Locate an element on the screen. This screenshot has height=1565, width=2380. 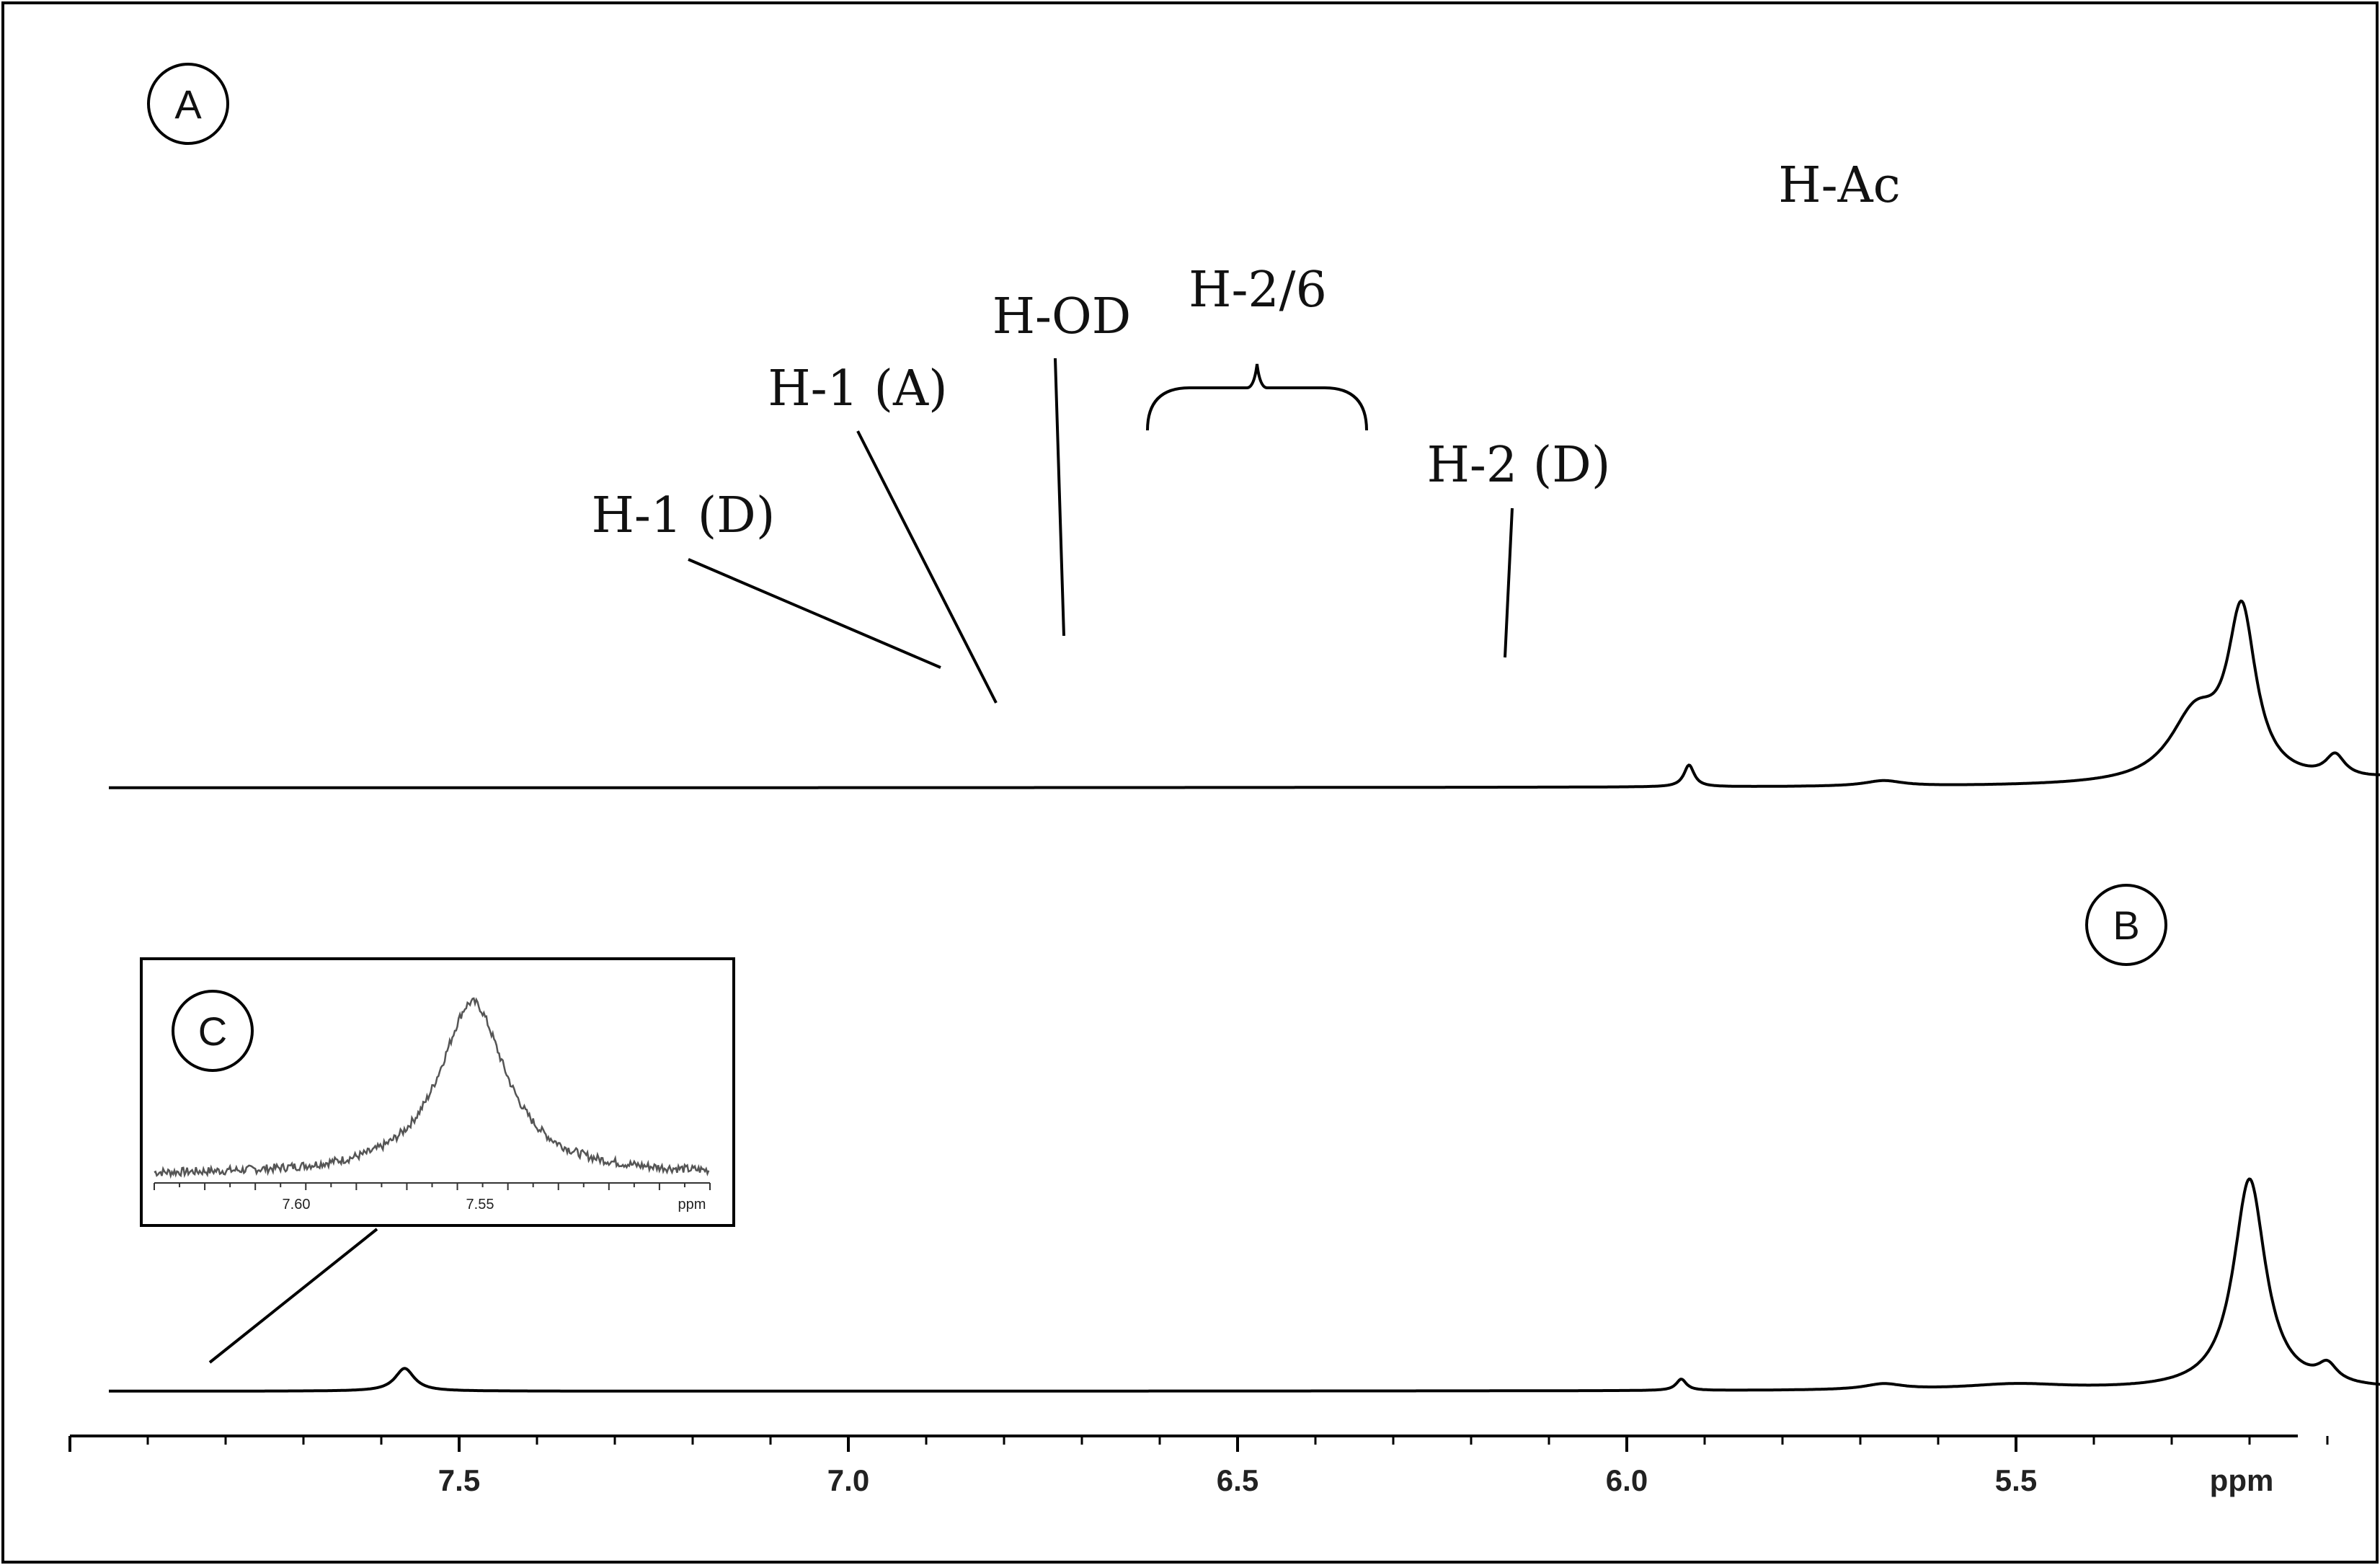
label-h2-d: H-2 (D) is located at coordinates (1519, 466).